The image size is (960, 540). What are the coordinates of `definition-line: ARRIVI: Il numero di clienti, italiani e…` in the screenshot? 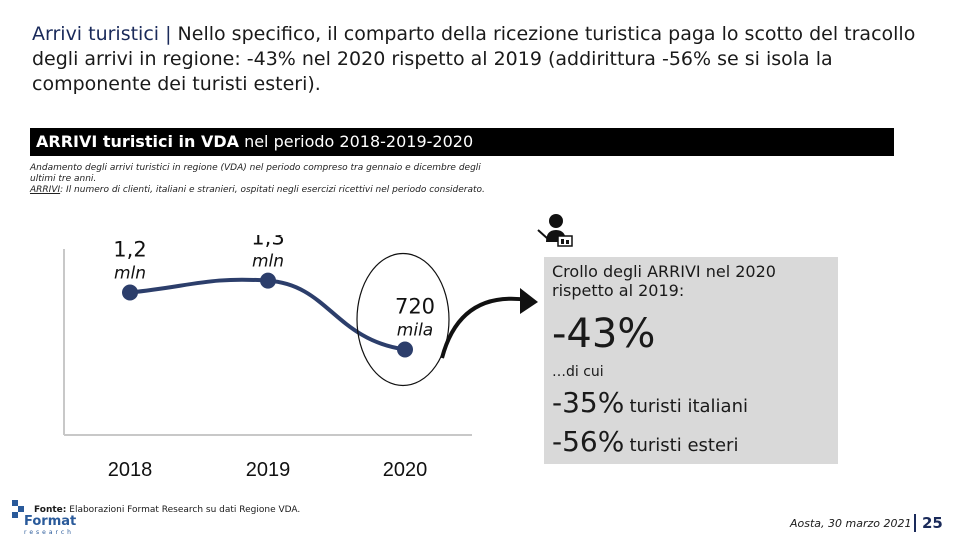 It's located at (265, 190).